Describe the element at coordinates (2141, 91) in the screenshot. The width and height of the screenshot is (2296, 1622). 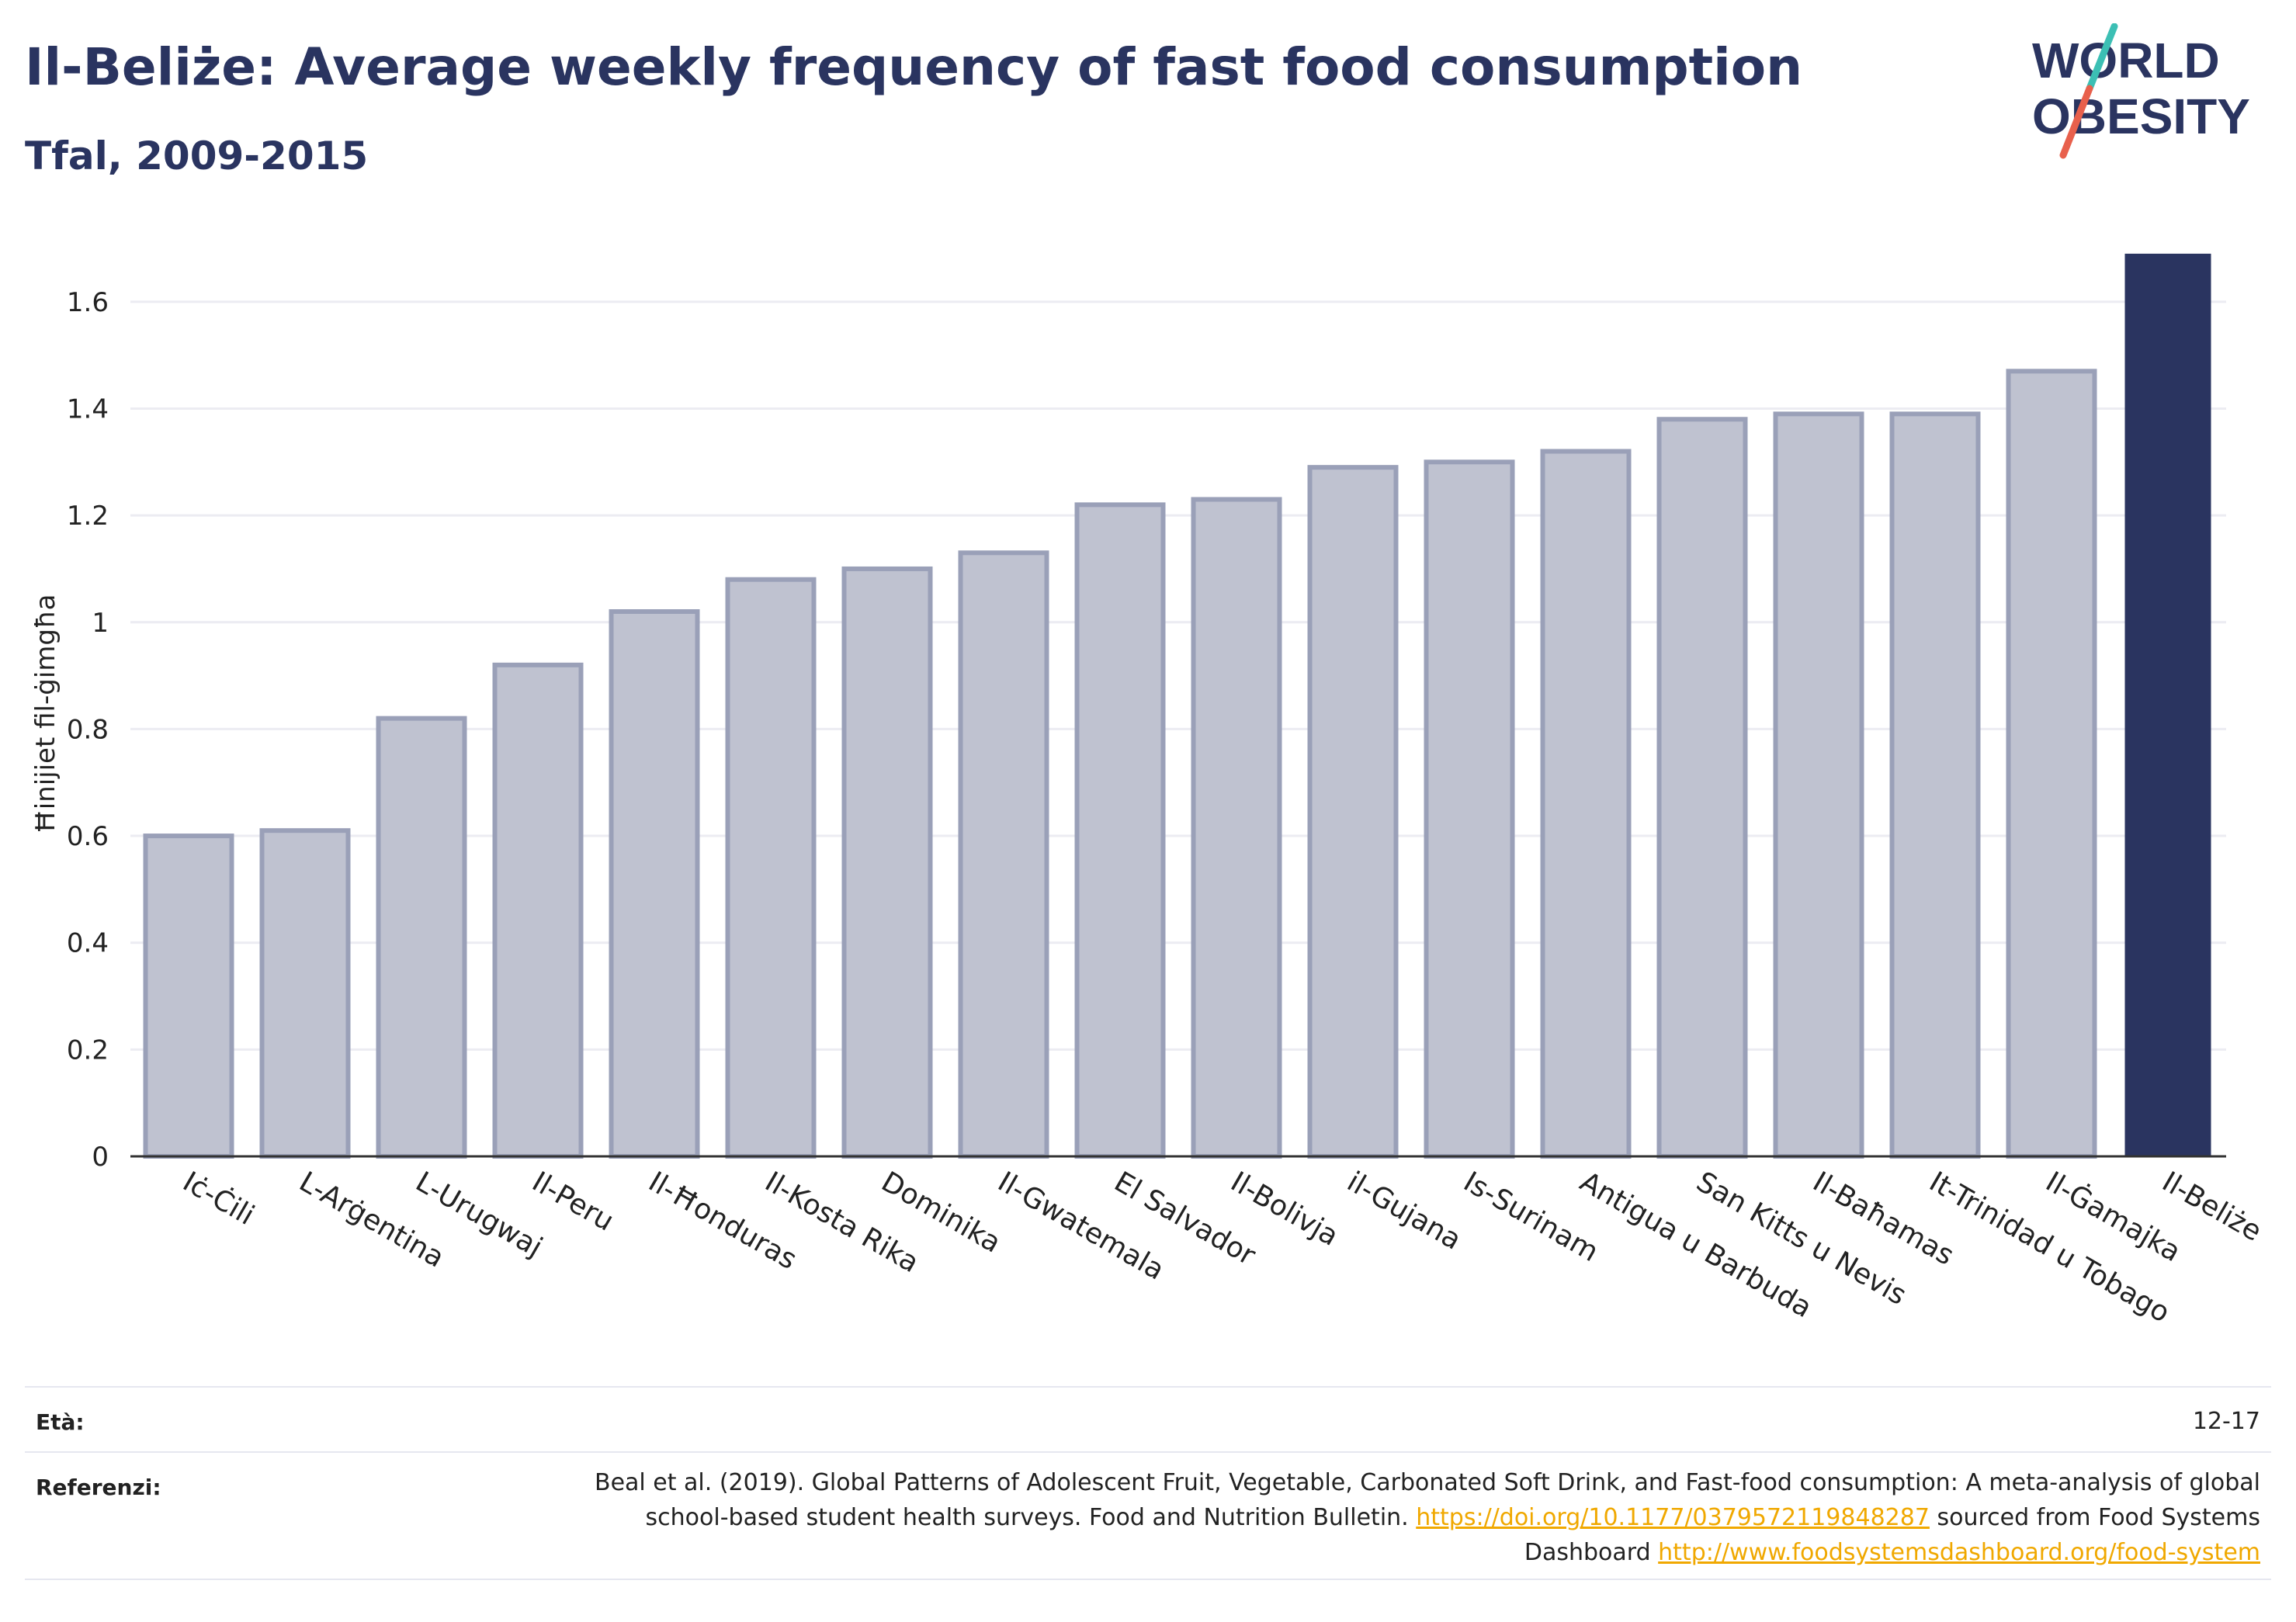
I see `world-obesity-logo: WORLD OBESITY` at that location.